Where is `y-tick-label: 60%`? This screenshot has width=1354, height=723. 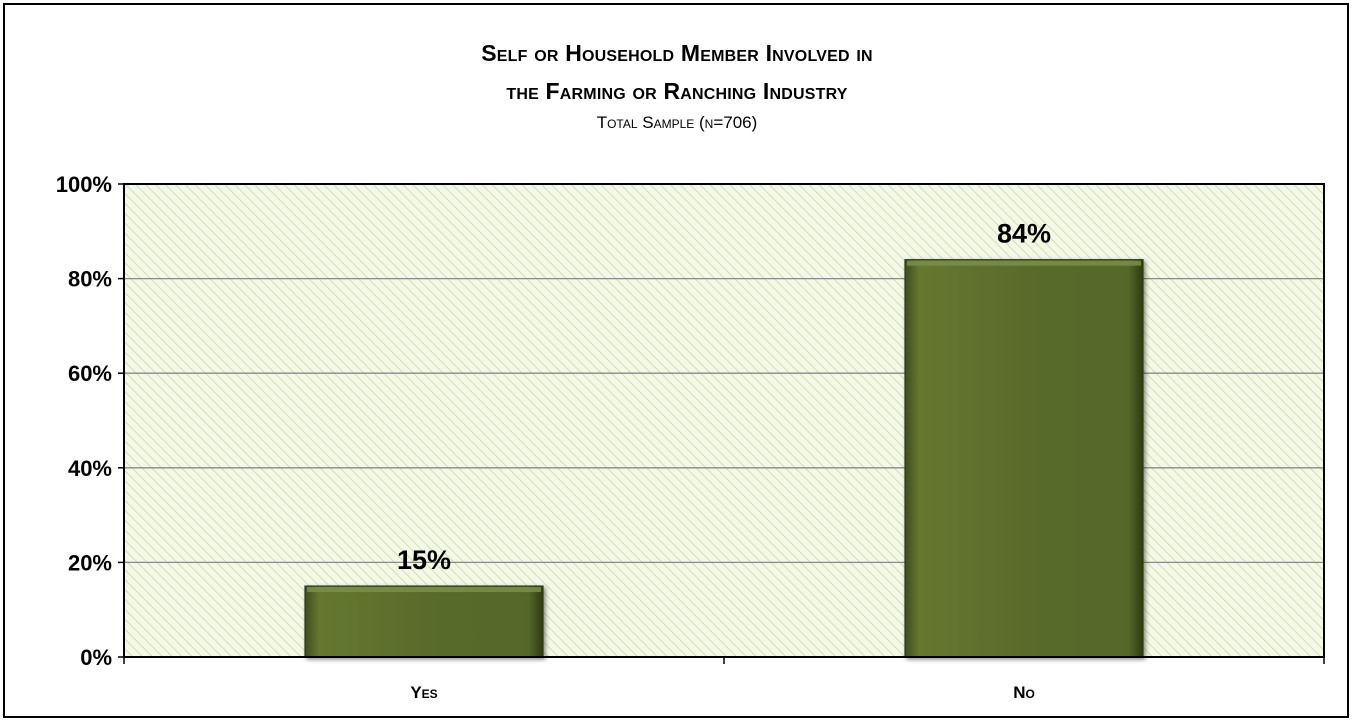 y-tick-label: 60% is located at coordinates (90, 373).